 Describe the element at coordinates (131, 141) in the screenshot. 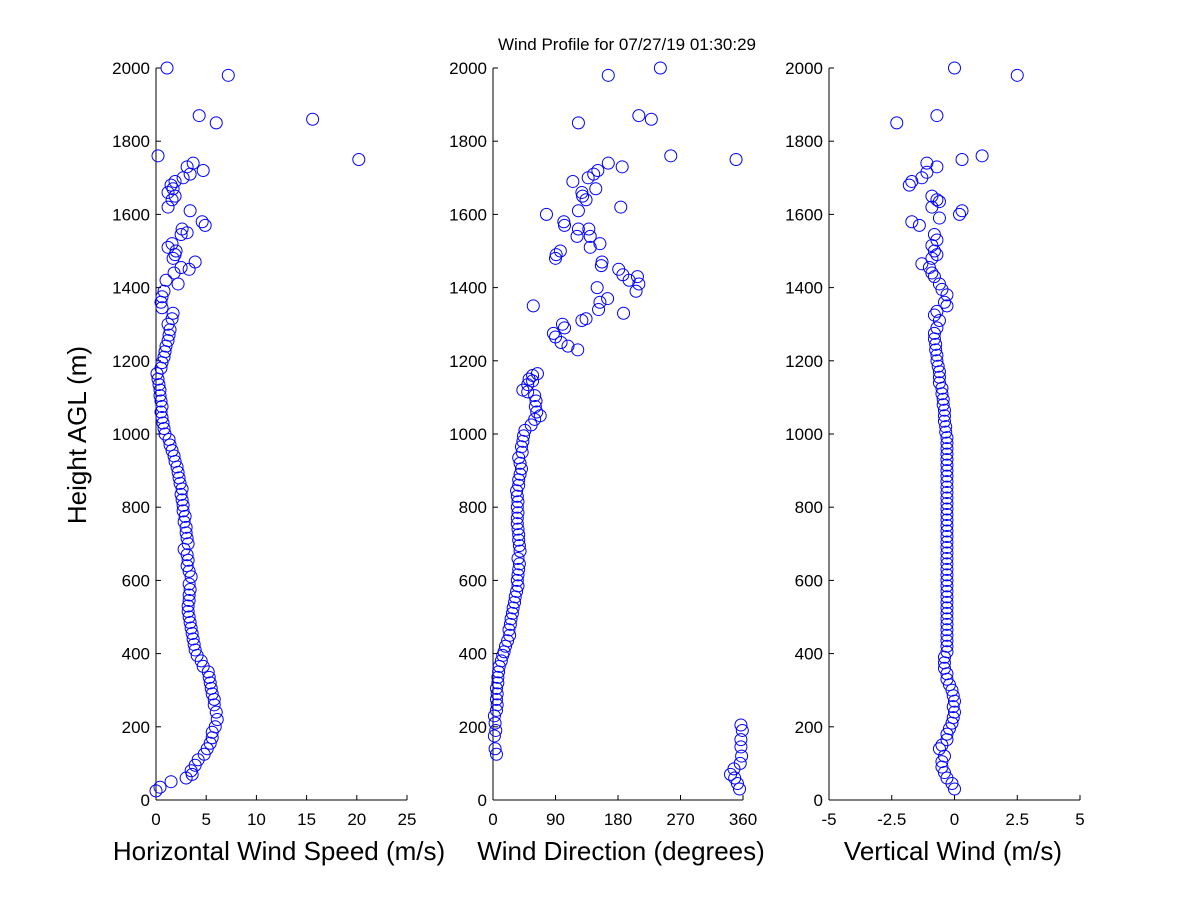

I see `y-tick-label: 1800` at that location.